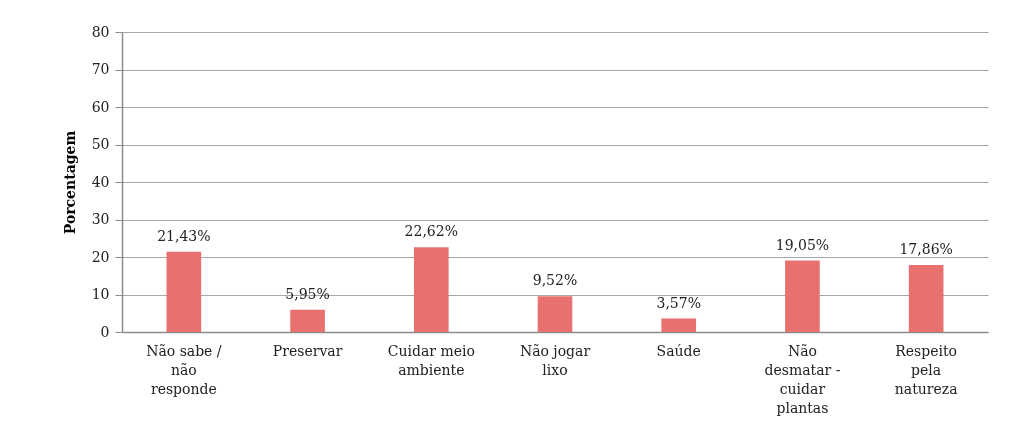  What do you see at coordinates (100, 69) in the screenshot?
I see `y-tick-label: 70` at bounding box center [100, 69].